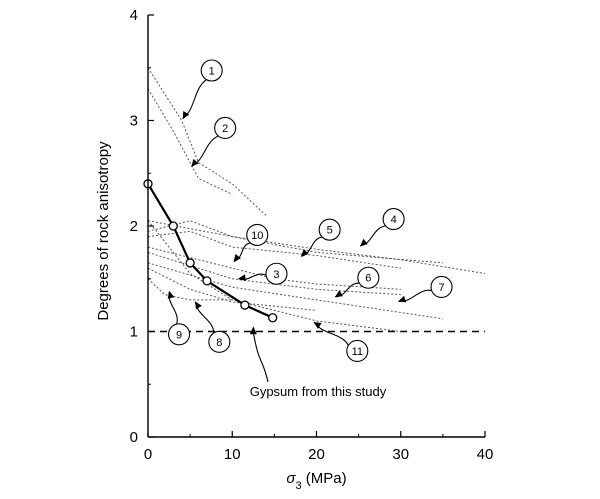 Image resolution: width=600 pixels, height=499 pixels. Describe the element at coordinates (253, 330) in the screenshot. I see `annotation-arrowhead` at that location.